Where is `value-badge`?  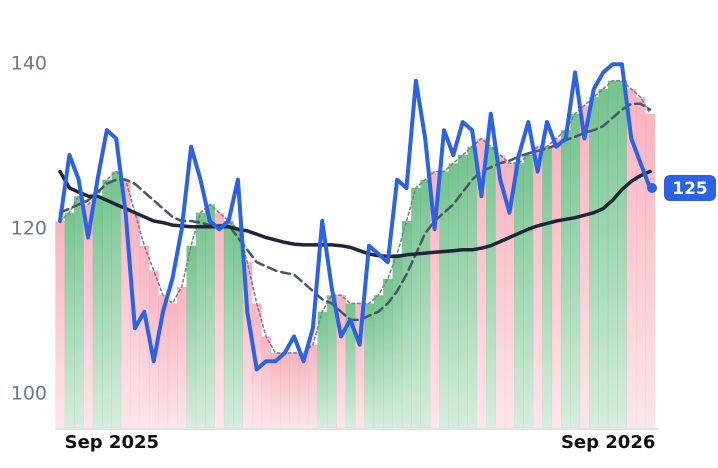
value-badge is located at coordinates (690, 187).